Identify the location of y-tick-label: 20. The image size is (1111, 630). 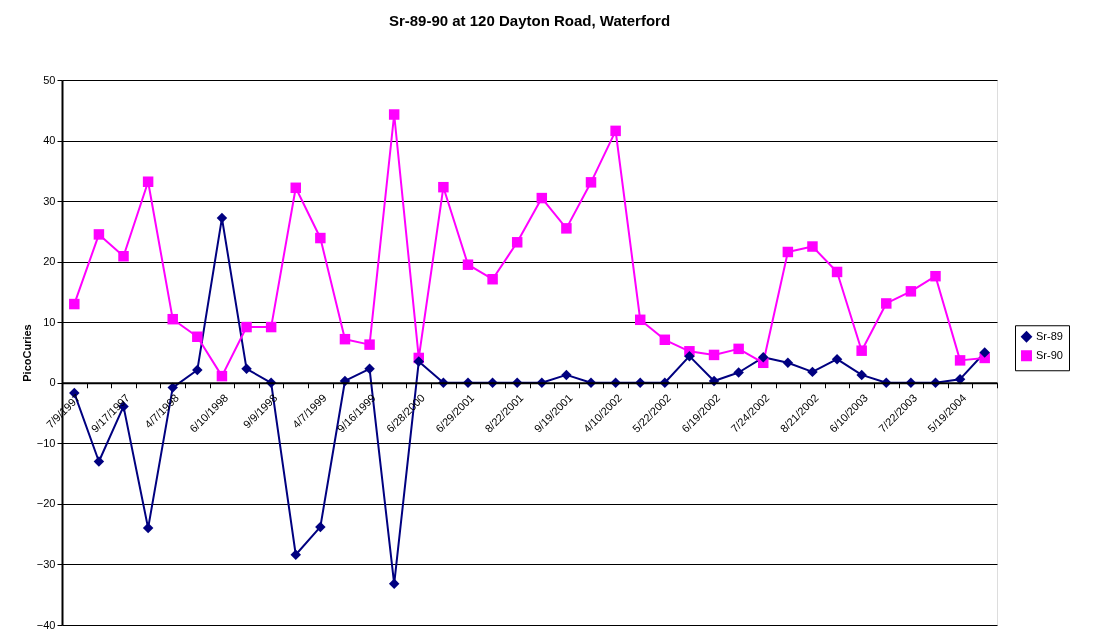
(49, 261).